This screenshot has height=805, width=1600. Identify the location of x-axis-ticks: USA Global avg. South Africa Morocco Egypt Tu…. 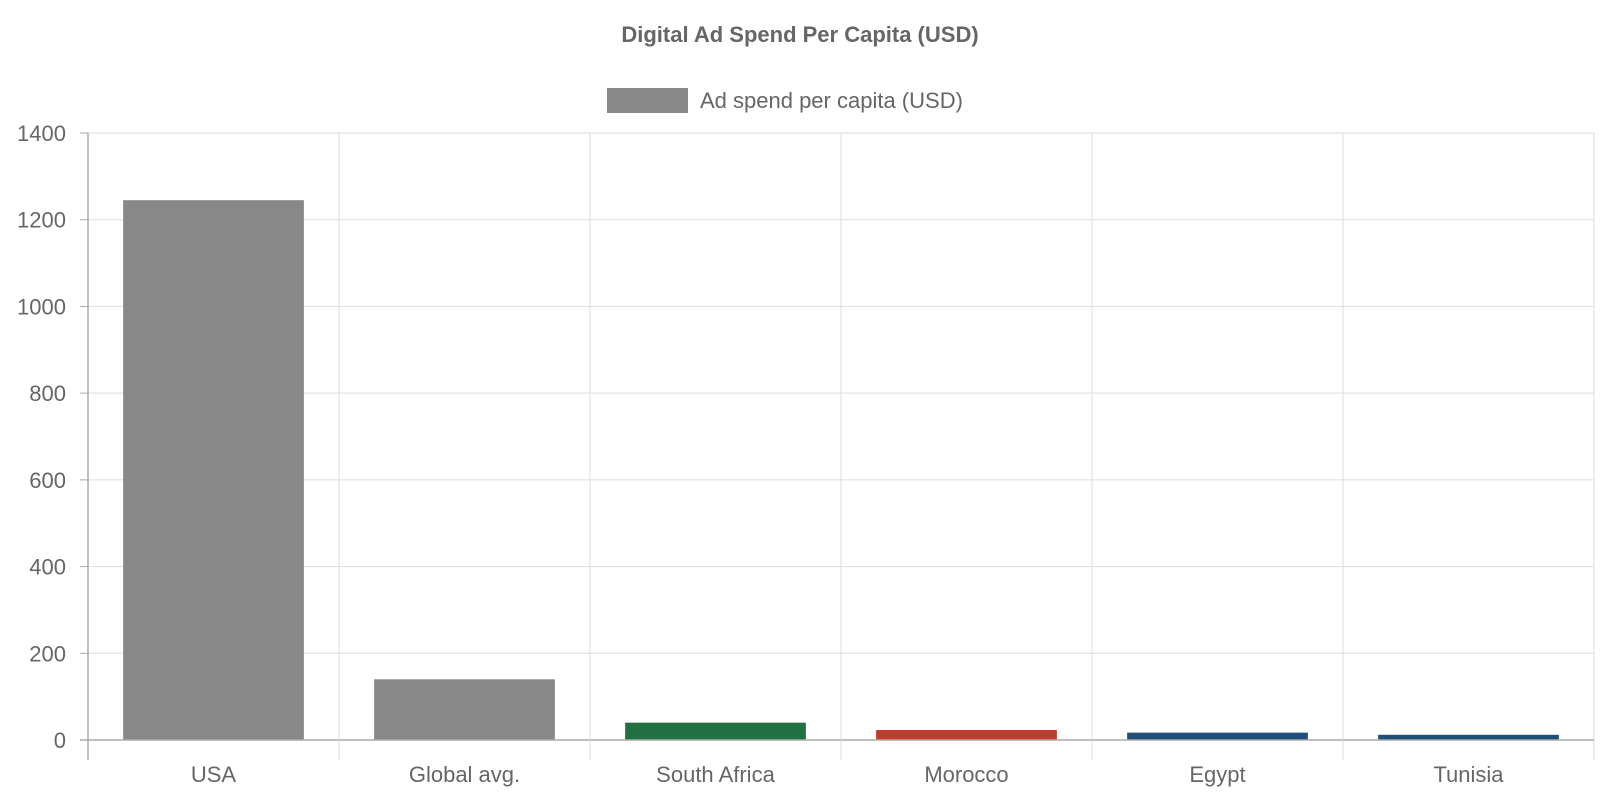
(893, 763).